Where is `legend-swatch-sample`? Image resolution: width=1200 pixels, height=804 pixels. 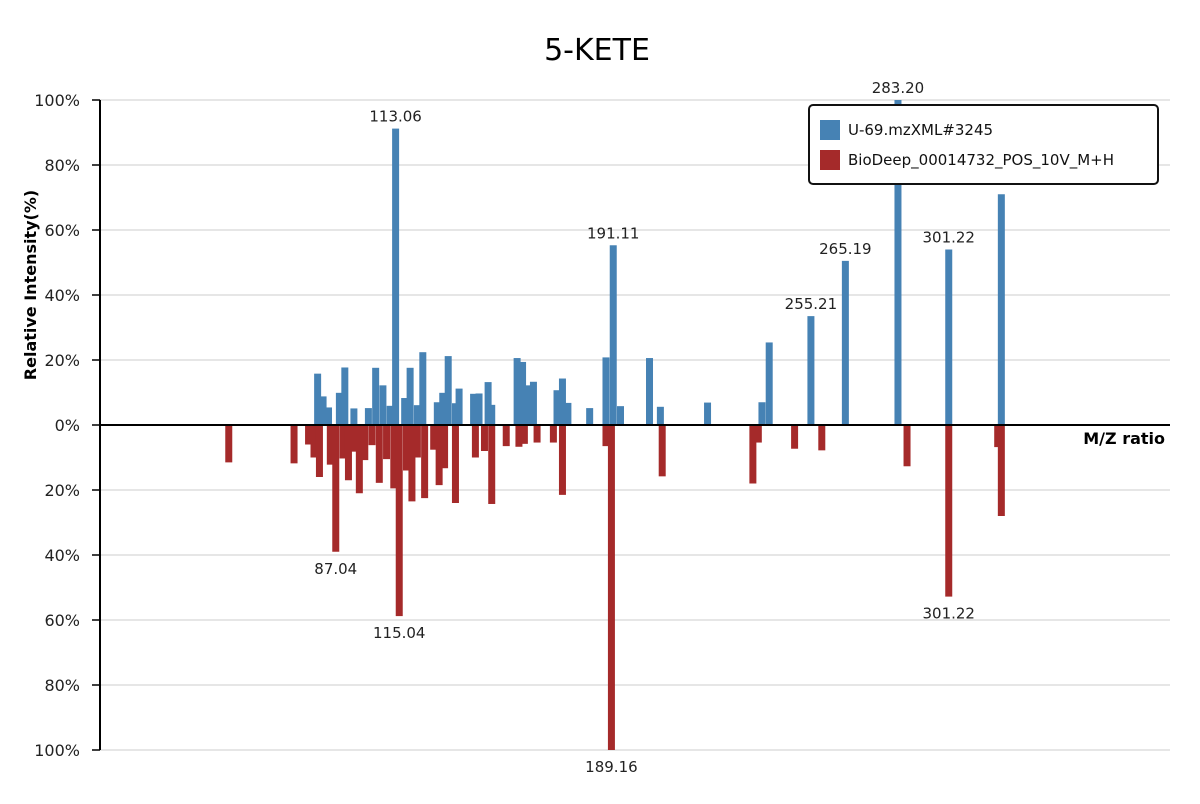 legend-swatch-sample is located at coordinates (830, 130).